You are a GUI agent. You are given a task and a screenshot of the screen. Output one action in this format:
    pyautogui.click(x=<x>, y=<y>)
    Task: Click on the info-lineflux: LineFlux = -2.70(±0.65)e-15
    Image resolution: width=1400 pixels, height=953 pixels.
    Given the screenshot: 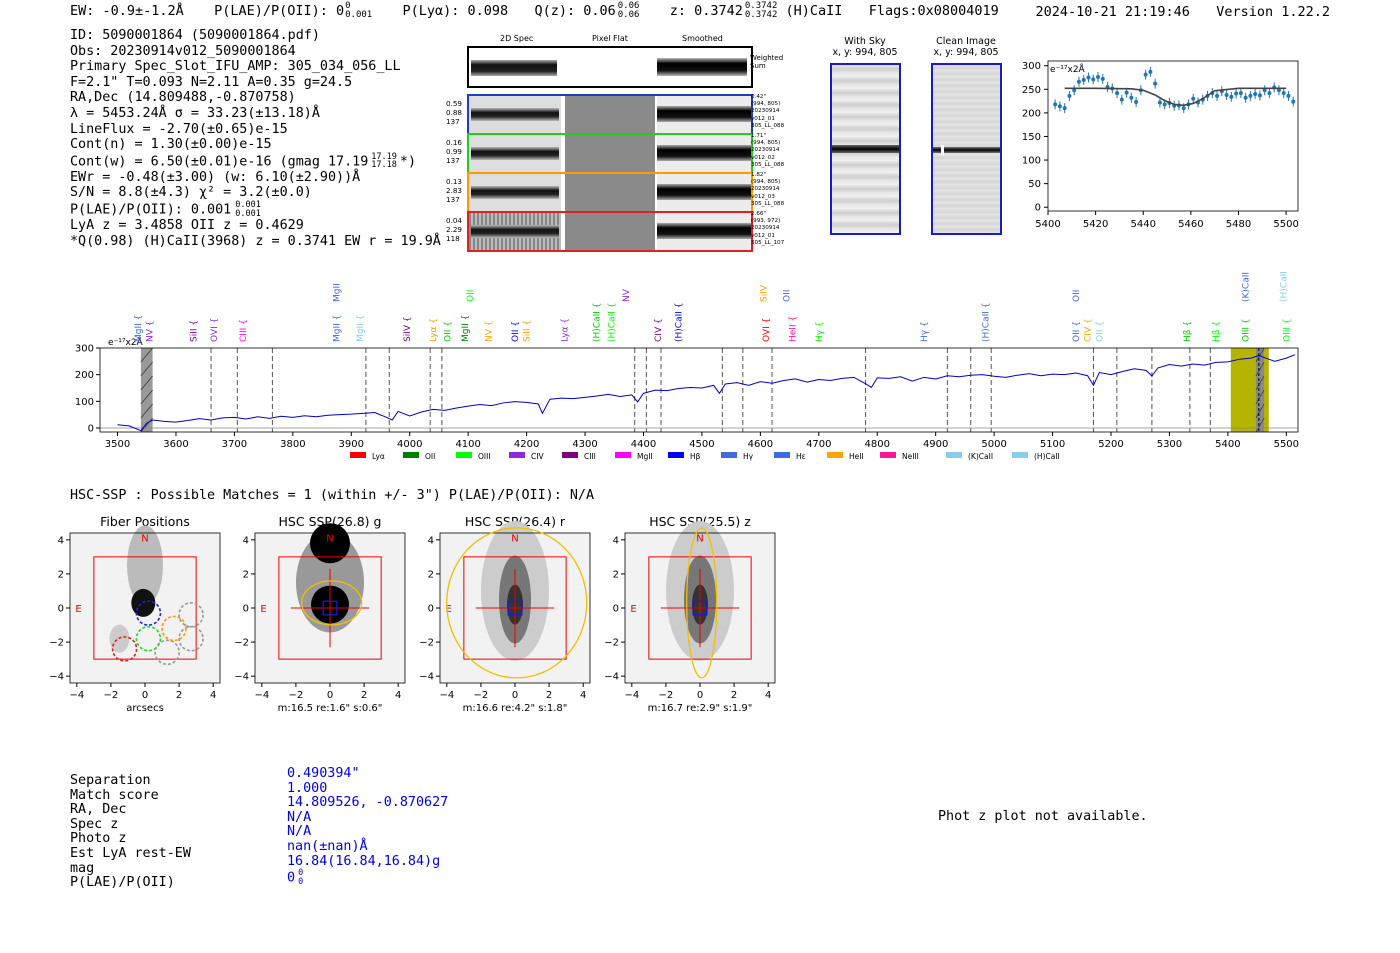 What is the action you would take?
    pyautogui.click(x=179, y=129)
    